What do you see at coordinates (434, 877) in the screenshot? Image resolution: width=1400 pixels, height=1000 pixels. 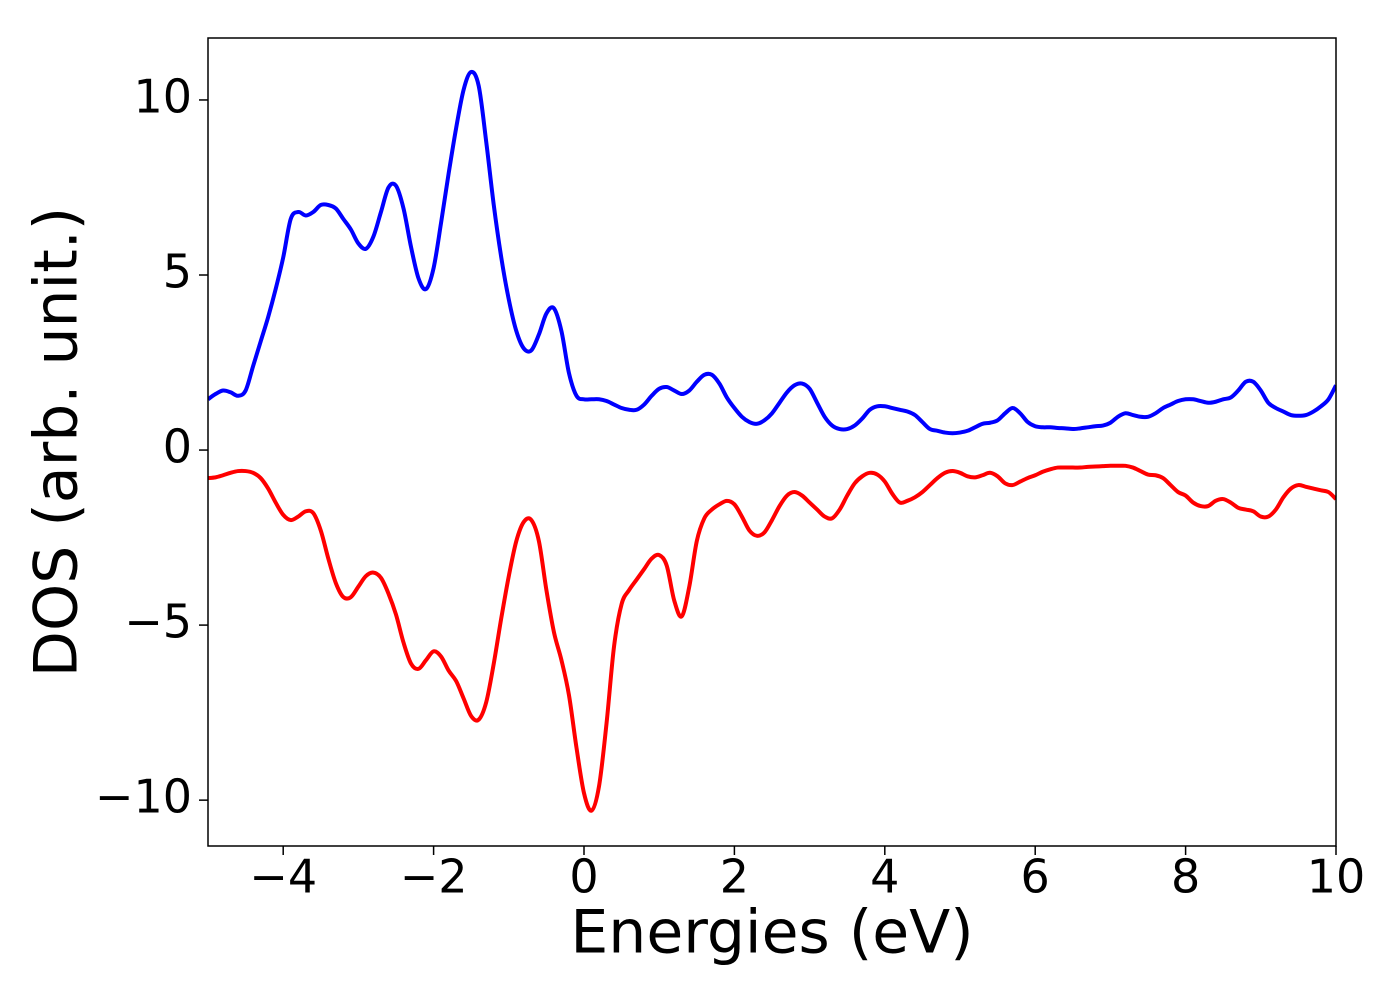 I see `x-tick-label: −2` at bounding box center [434, 877].